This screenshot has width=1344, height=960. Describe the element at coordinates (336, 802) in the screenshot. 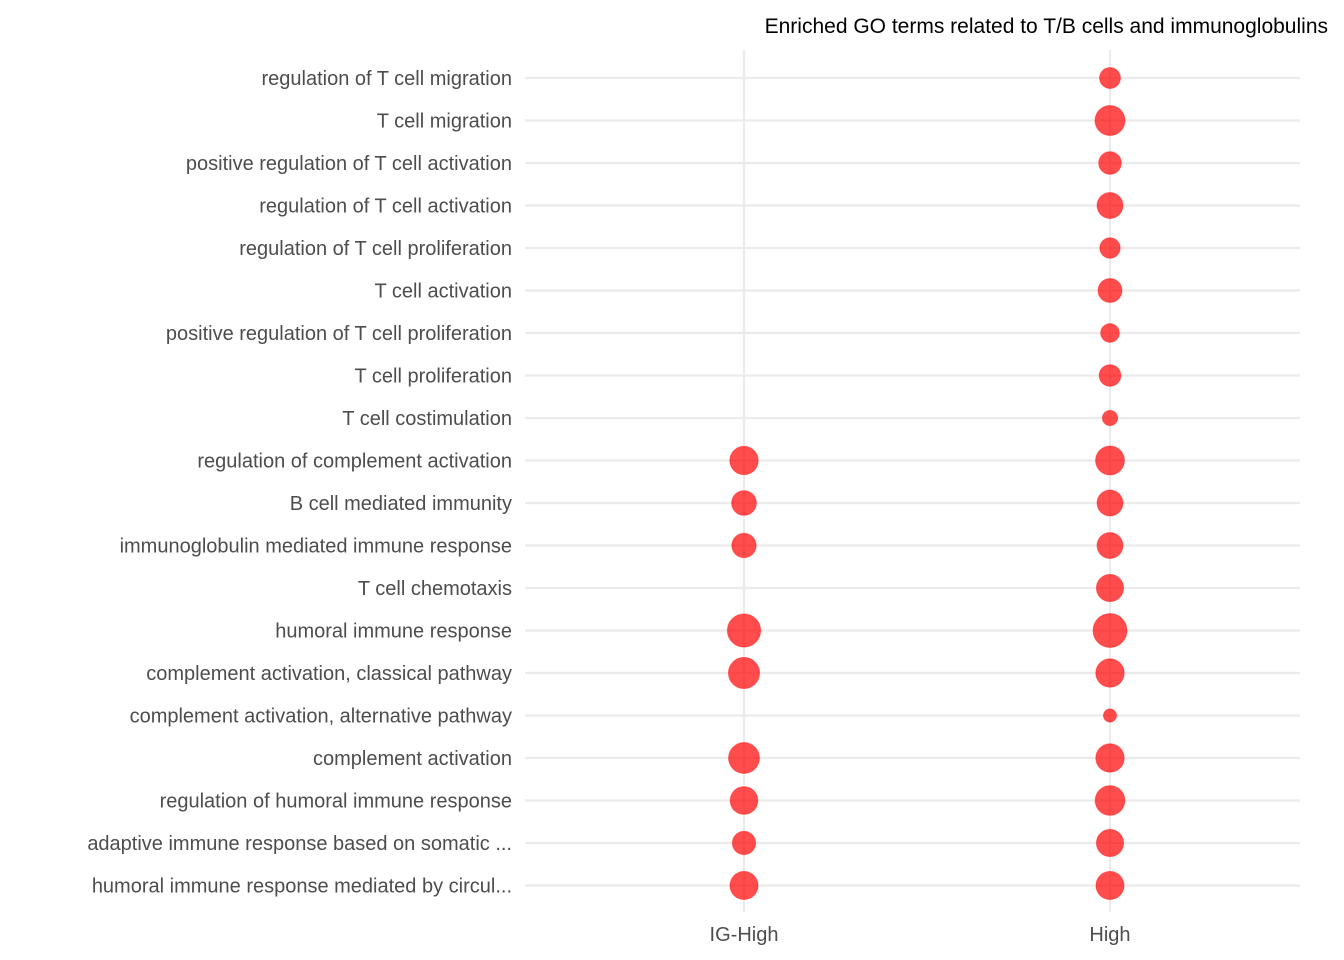

I see `y-tick-label: regulation of humoral immune response` at that location.